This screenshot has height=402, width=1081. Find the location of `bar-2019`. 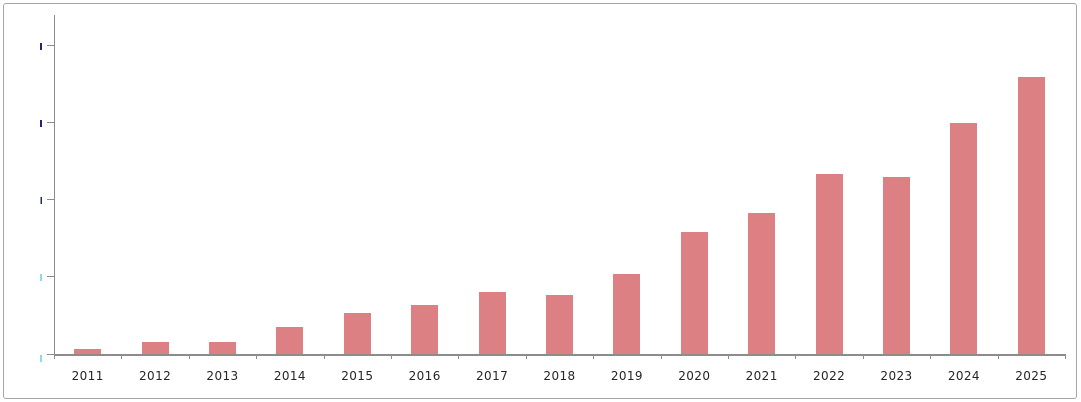

bar-2019 is located at coordinates (627, 313).